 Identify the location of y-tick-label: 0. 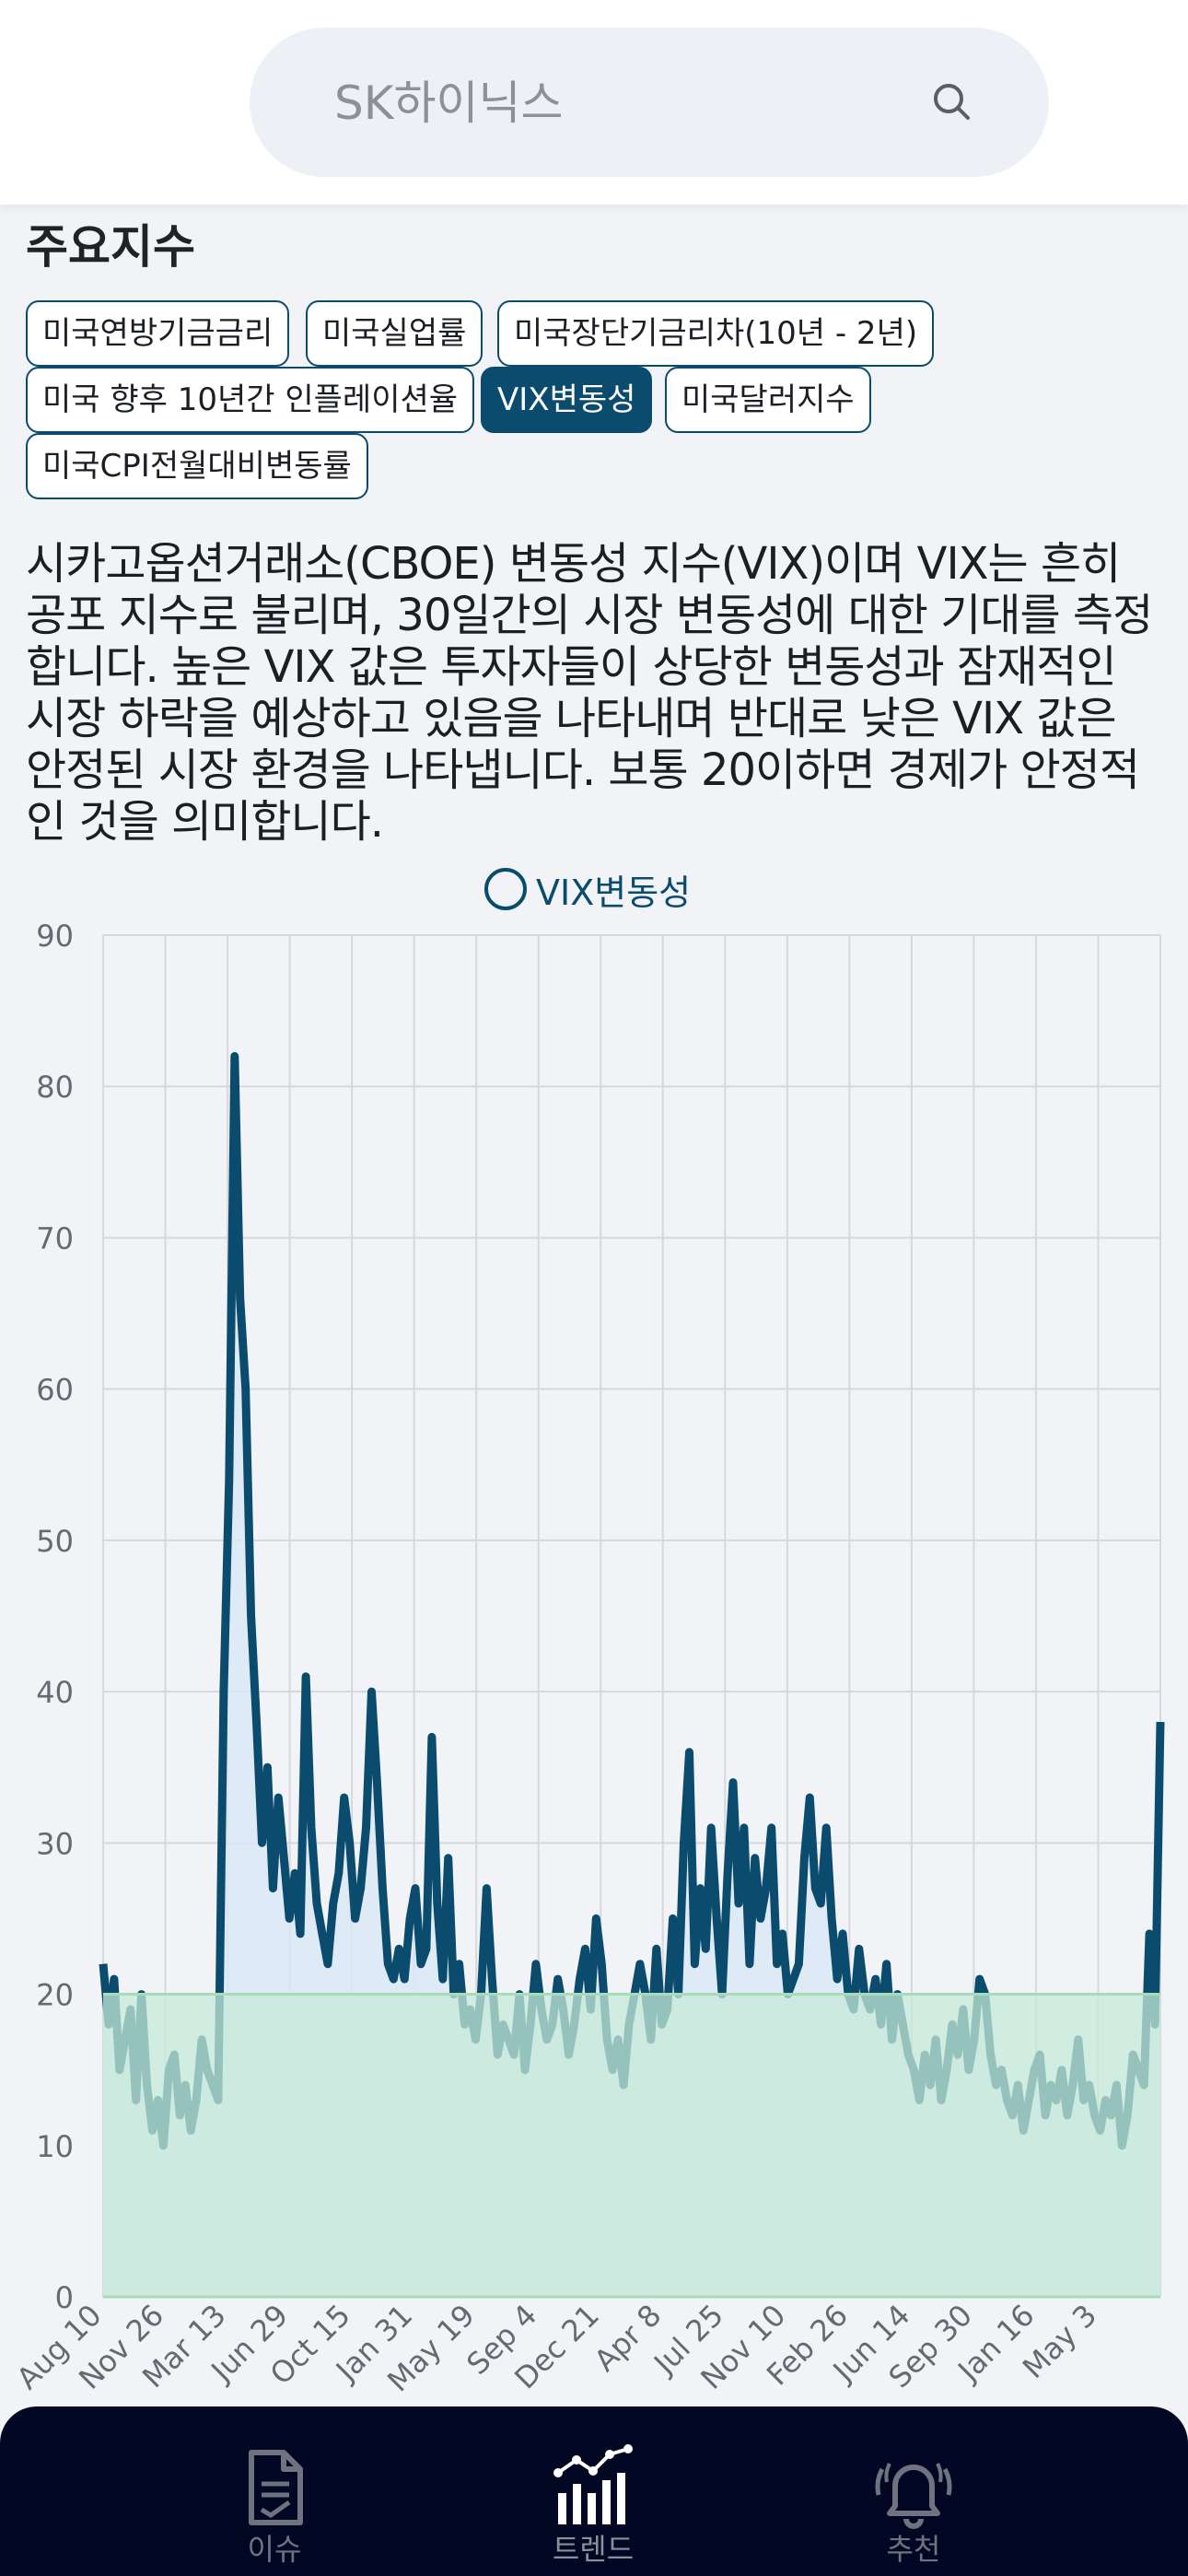
(64, 2297).